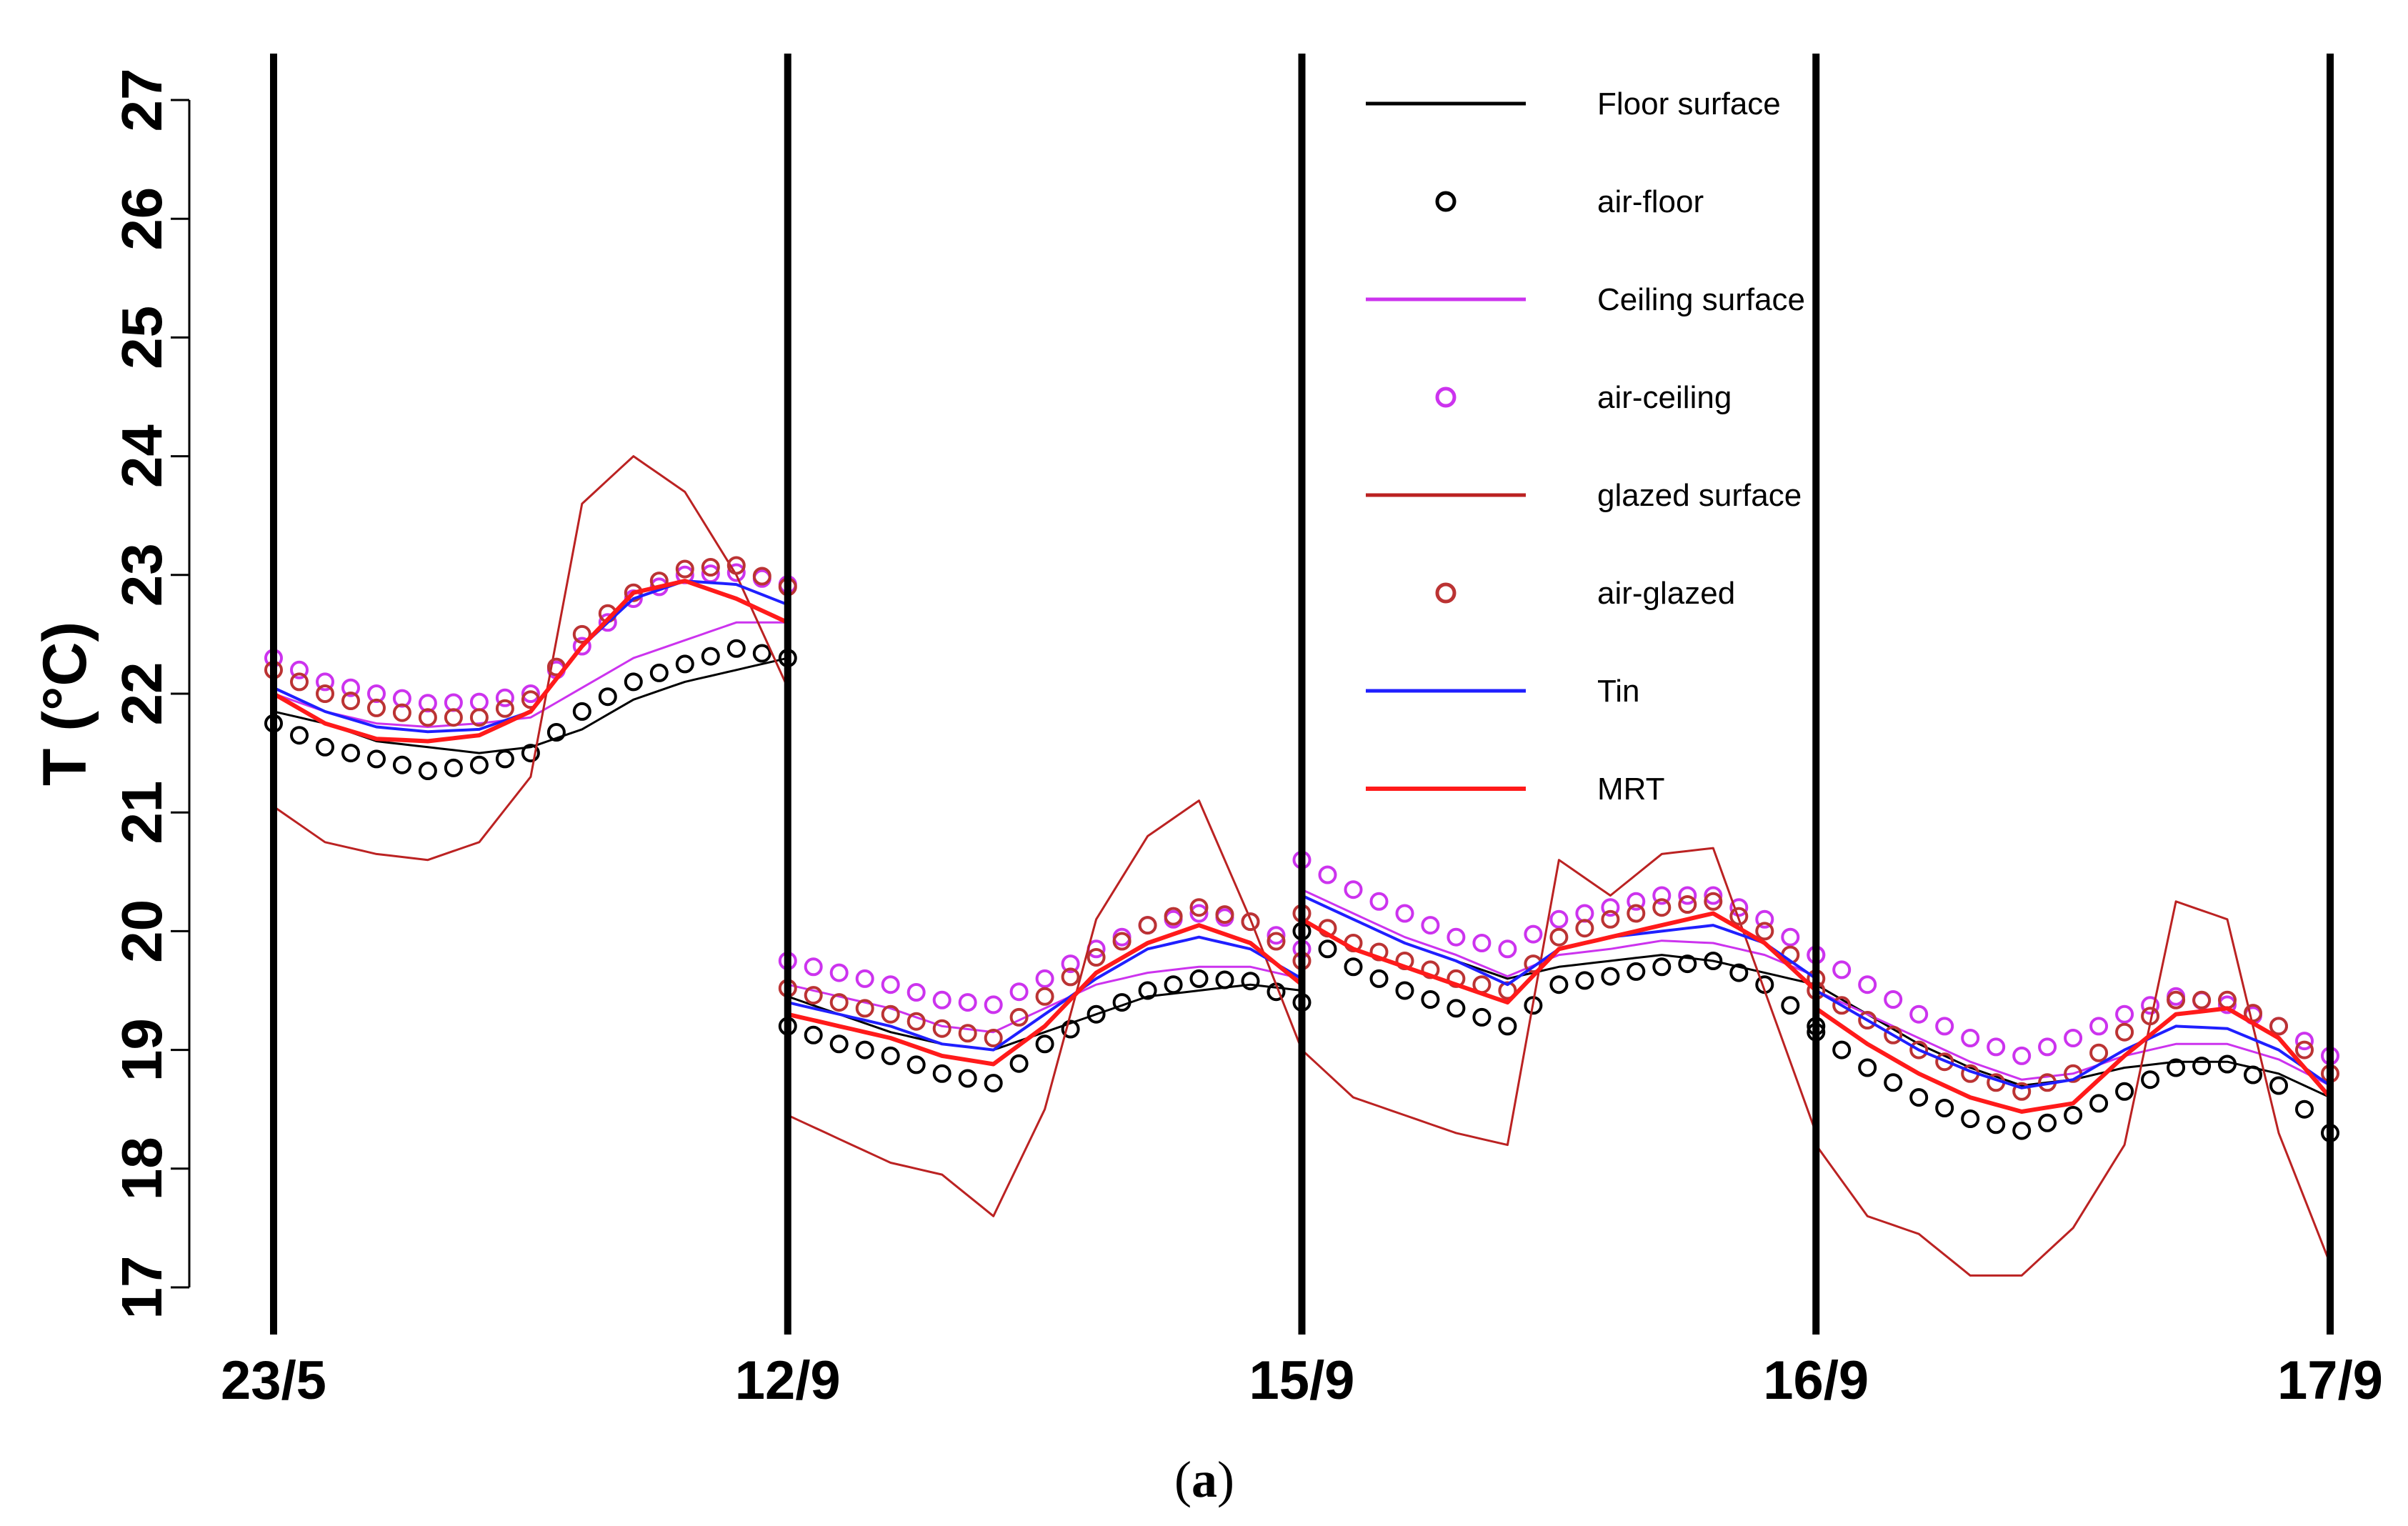 Image resolution: width=2408 pixels, height=1526 pixels. I want to click on y-tick-label: 22, so click(142, 694).